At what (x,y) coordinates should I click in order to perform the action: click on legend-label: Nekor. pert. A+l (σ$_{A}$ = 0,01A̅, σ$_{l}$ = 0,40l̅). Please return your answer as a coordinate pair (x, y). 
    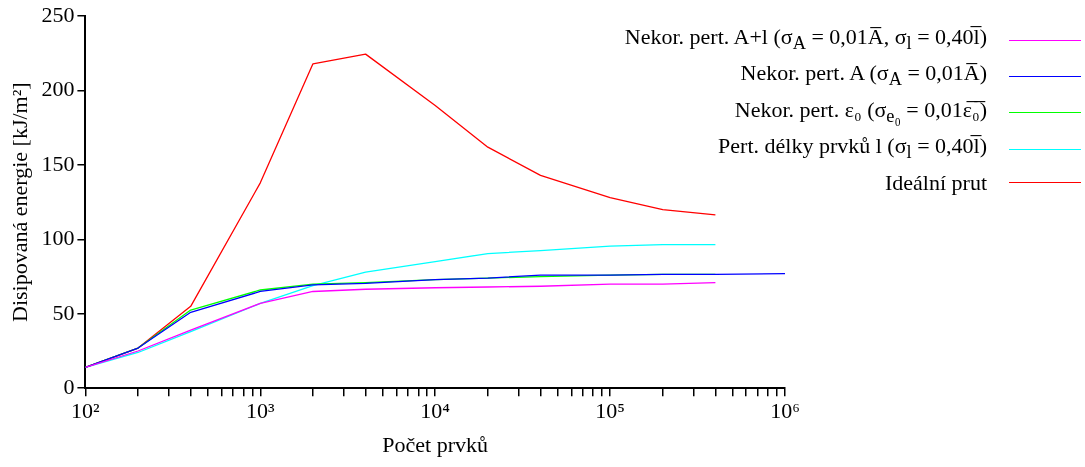
    Looking at the image, I should click on (805, 39).